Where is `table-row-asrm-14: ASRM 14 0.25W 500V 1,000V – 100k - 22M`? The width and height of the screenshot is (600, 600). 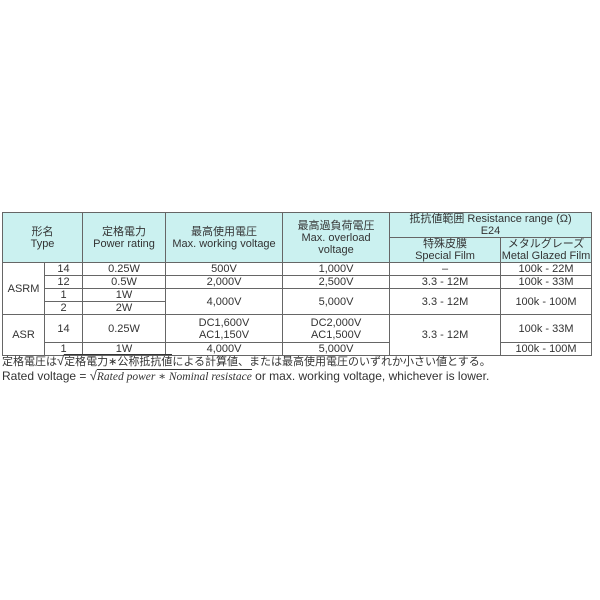 table-row-asrm-14: ASRM 14 0.25W 500V 1,000V – 100k - 22M is located at coordinates (297, 288).